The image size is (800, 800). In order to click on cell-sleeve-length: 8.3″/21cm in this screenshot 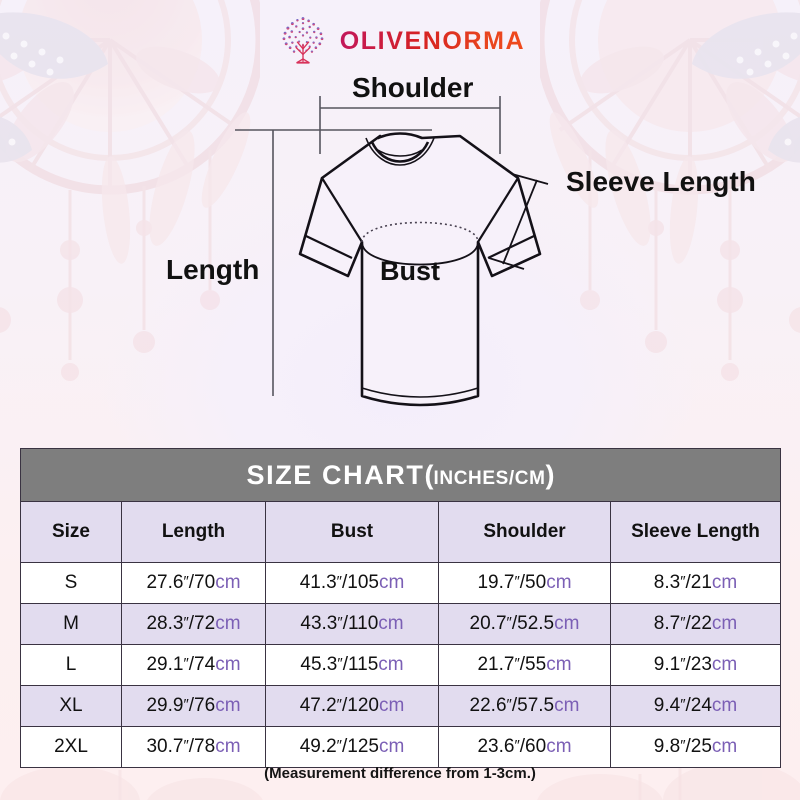, I will do `click(695, 583)`.